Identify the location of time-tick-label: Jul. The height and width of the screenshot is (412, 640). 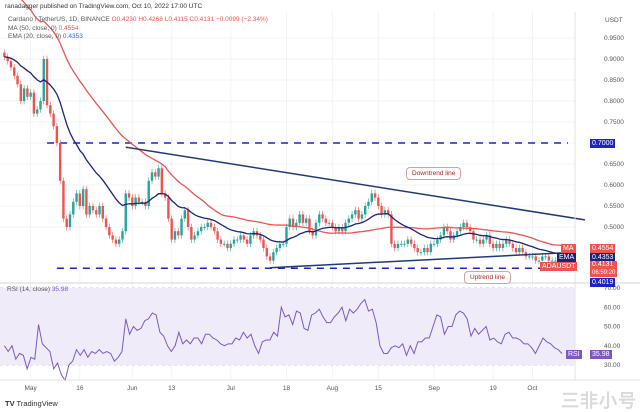
(231, 388).